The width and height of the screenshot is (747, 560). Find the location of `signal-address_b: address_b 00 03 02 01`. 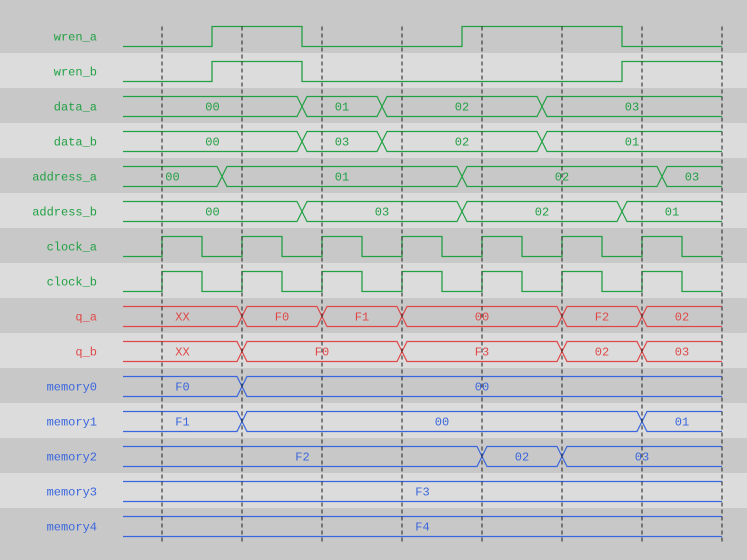

signal-address_b: address_b 00 03 02 01 is located at coordinates (377, 211).